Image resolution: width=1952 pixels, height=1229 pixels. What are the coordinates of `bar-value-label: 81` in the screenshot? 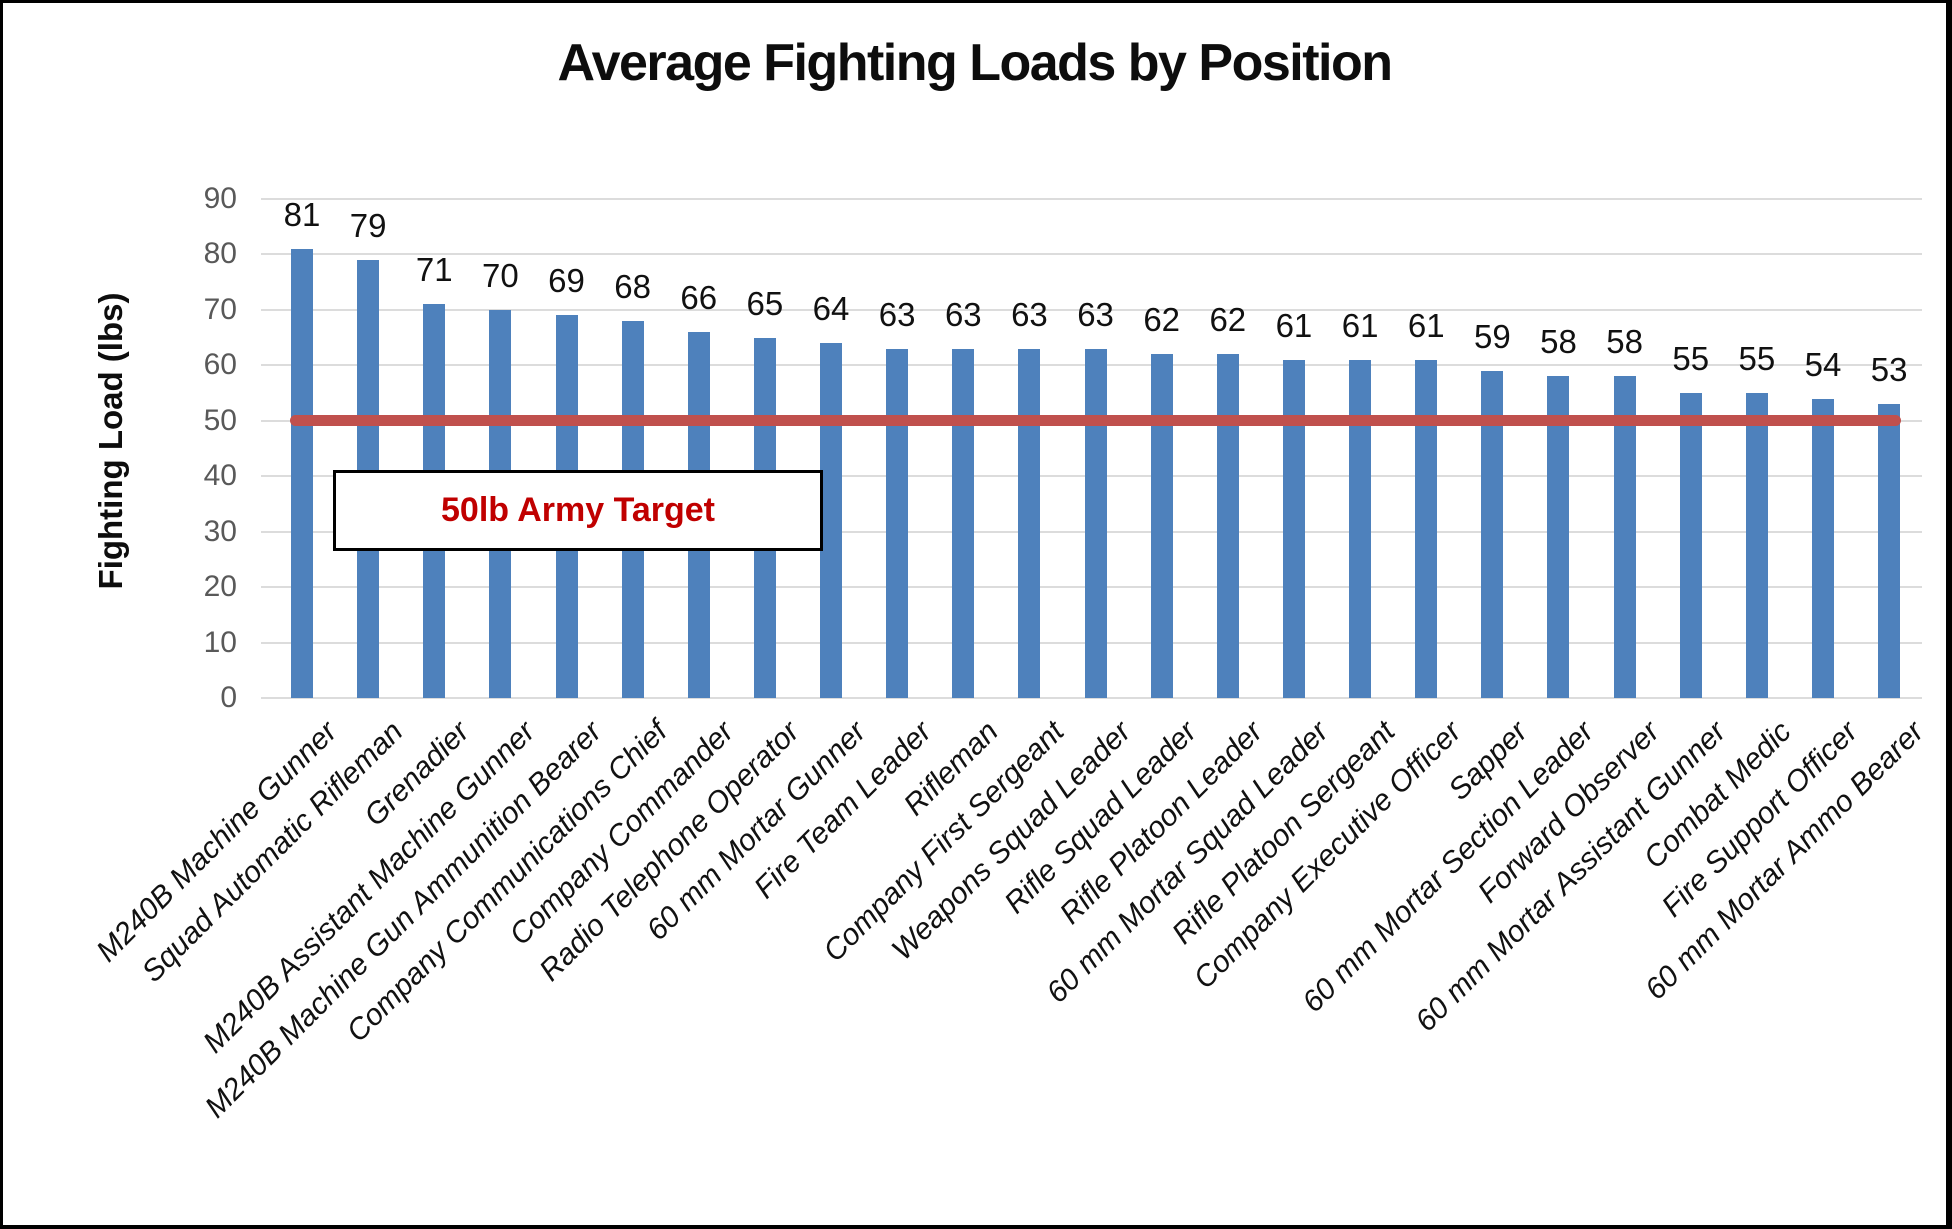 It's located at (302, 214).